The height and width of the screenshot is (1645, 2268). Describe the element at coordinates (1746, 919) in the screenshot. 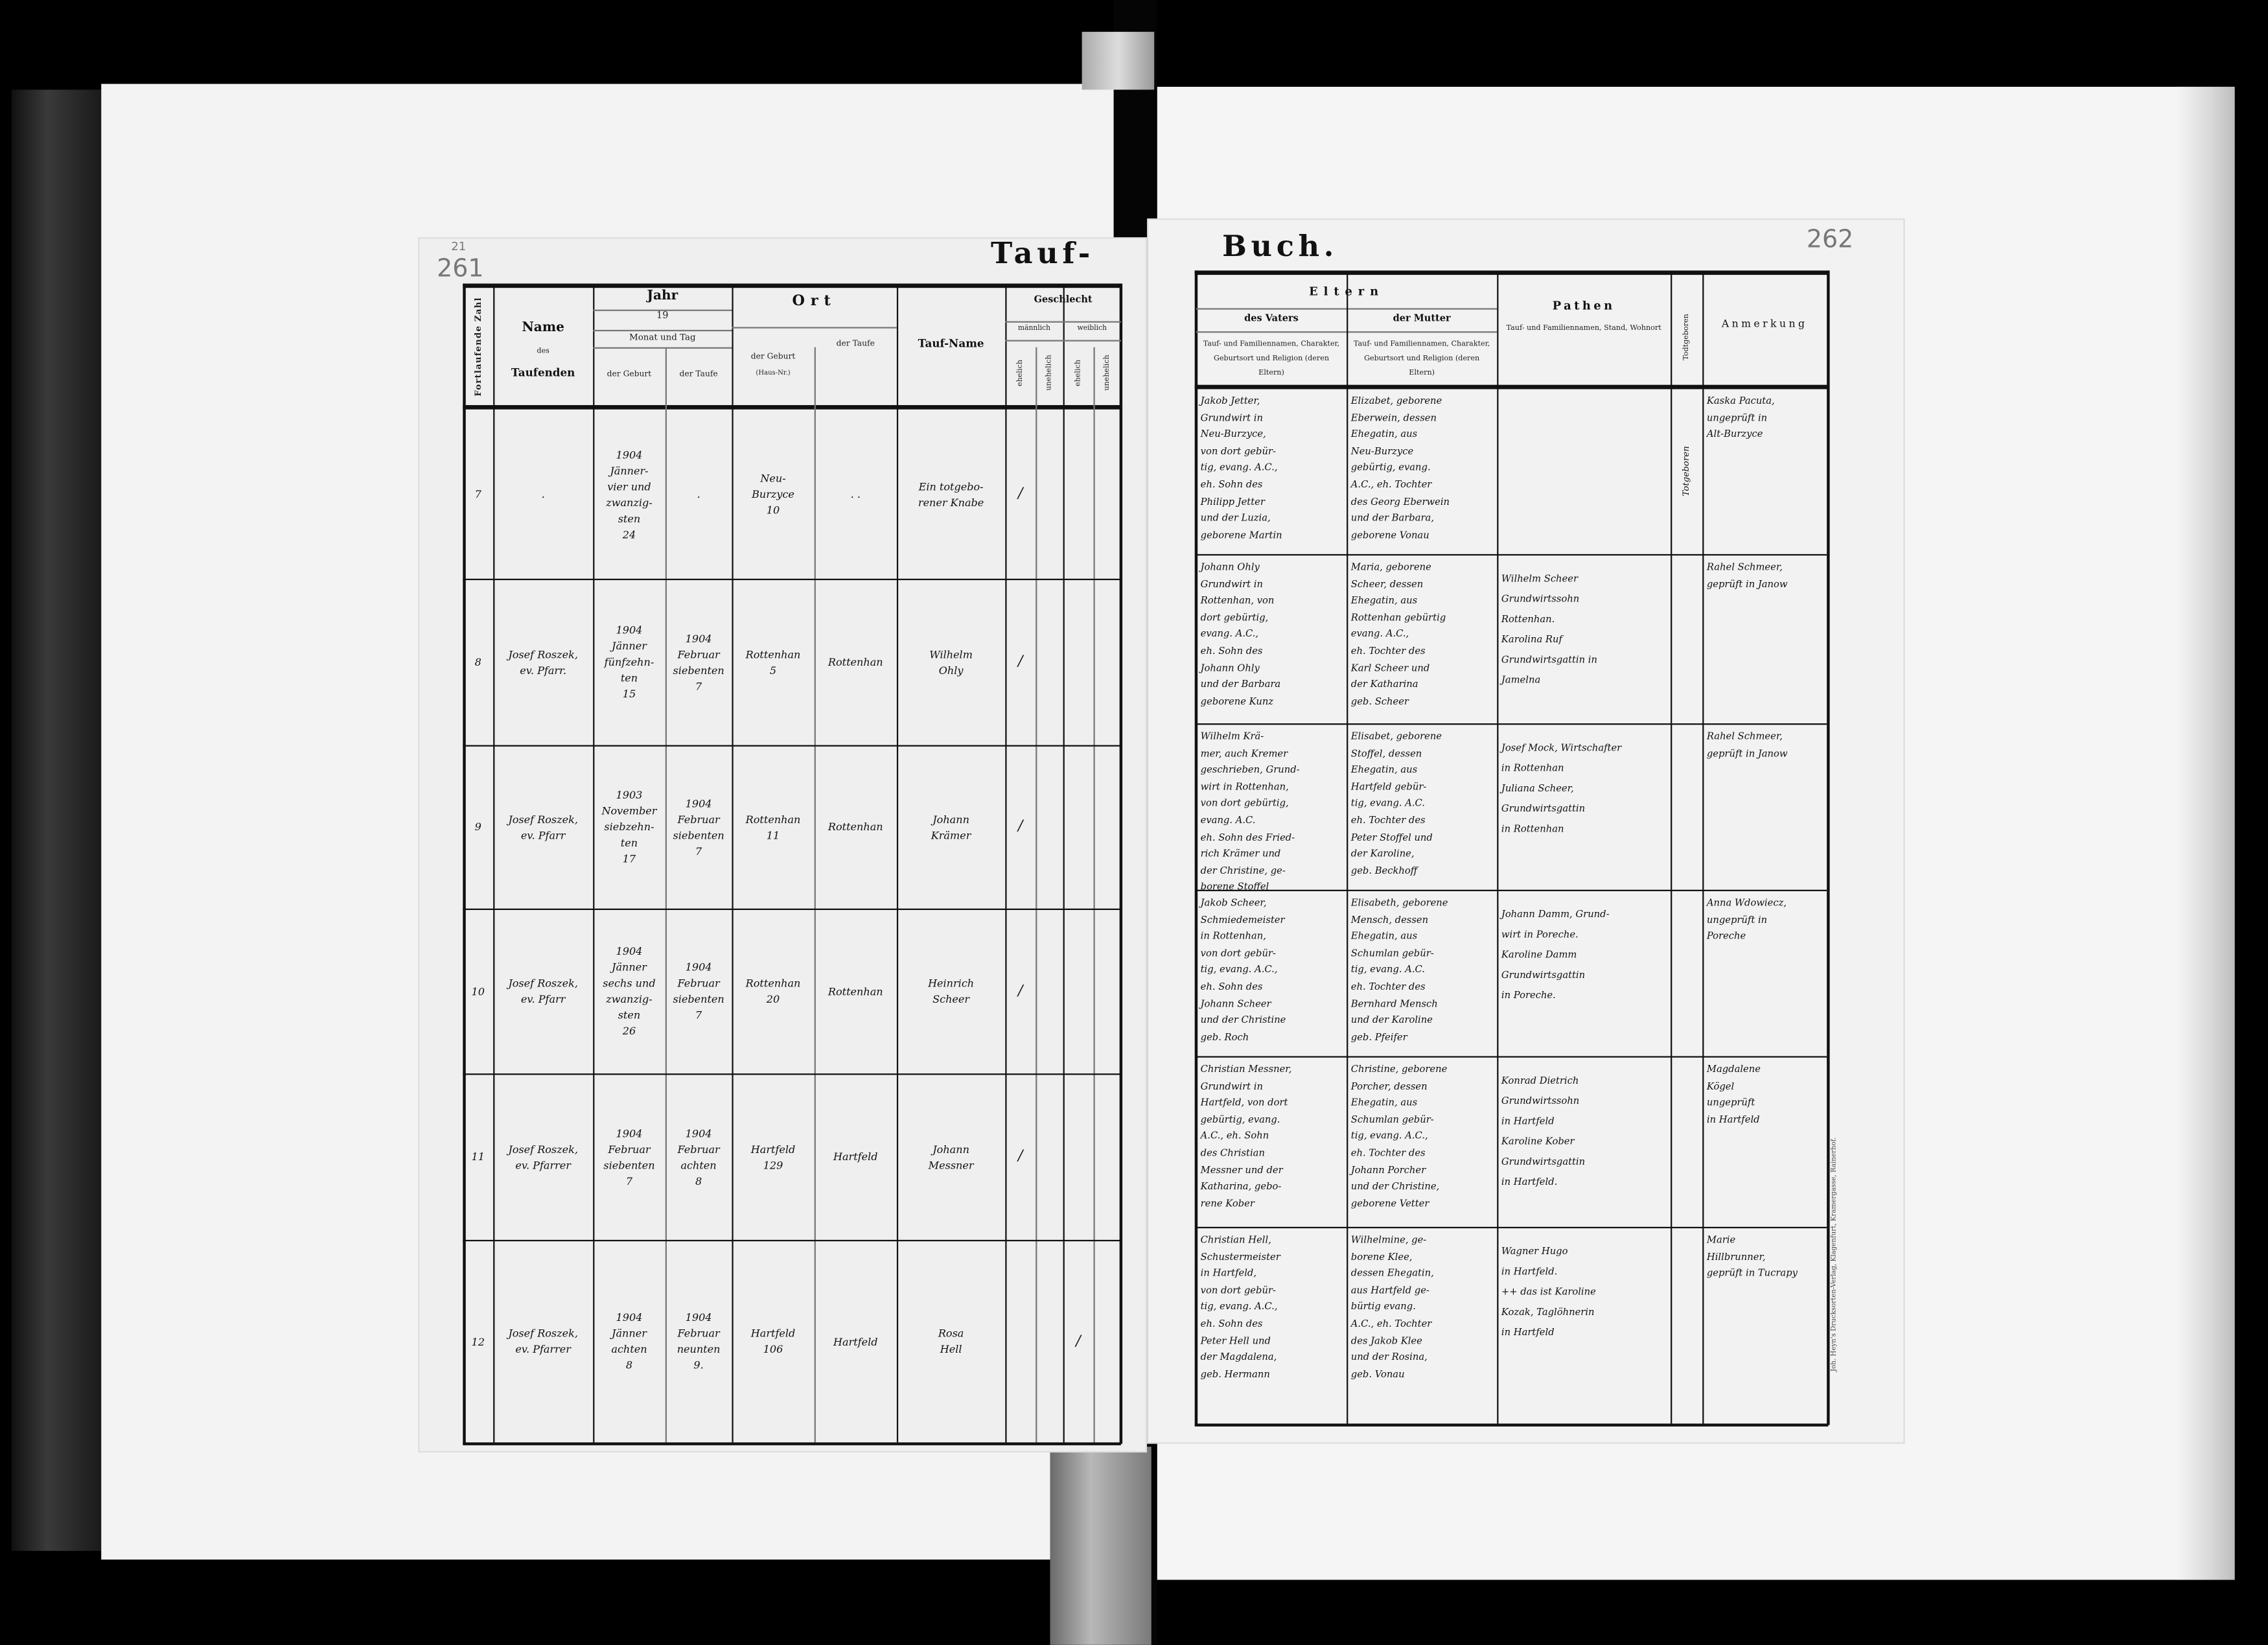

I see `remarks: Anna Wdowiecz, ungeprüft in Poreche` at that location.